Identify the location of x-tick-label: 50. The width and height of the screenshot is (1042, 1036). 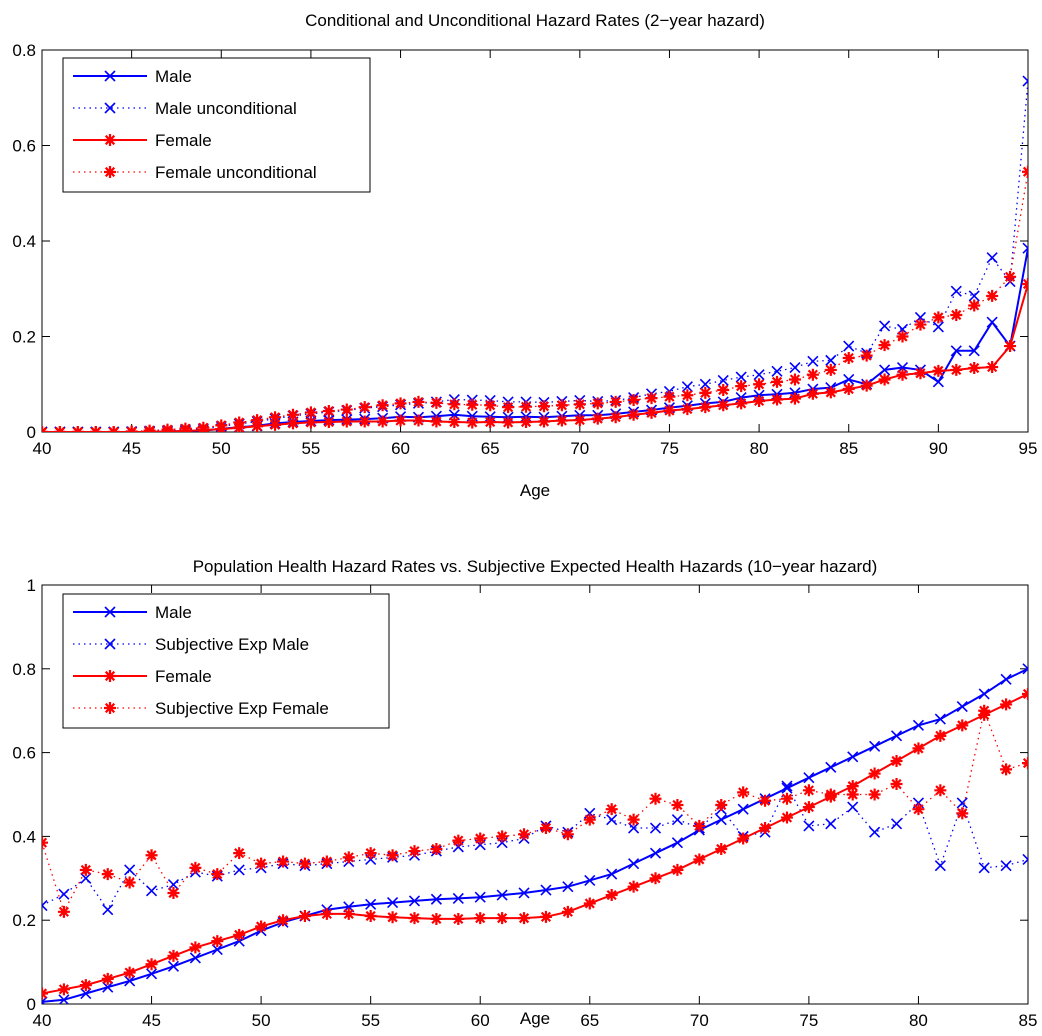
(221, 448).